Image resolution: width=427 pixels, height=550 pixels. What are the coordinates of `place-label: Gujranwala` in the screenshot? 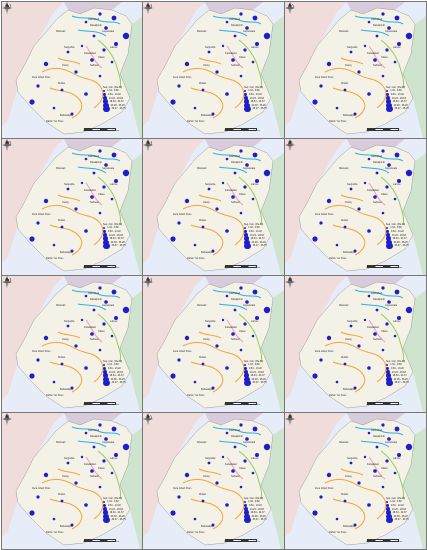 It's located at (249, 305).